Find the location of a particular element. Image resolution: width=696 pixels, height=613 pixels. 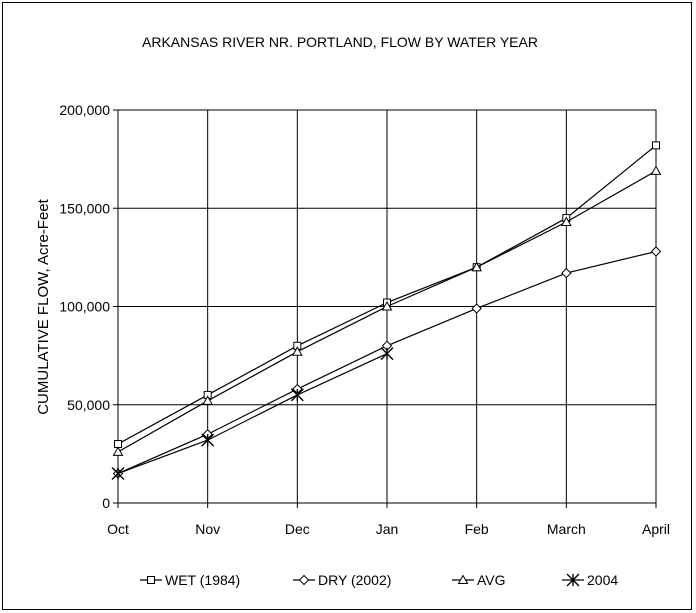

x-tick-label: April is located at coordinates (656, 529).